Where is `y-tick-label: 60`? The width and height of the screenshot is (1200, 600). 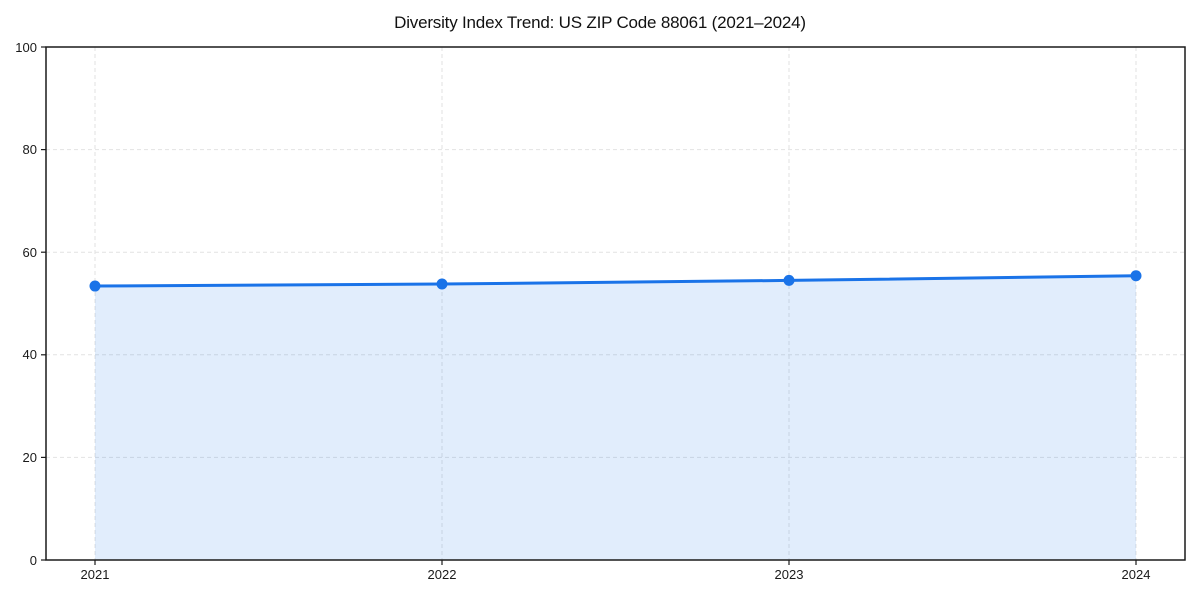
y-tick-label: 60 is located at coordinates (29, 252).